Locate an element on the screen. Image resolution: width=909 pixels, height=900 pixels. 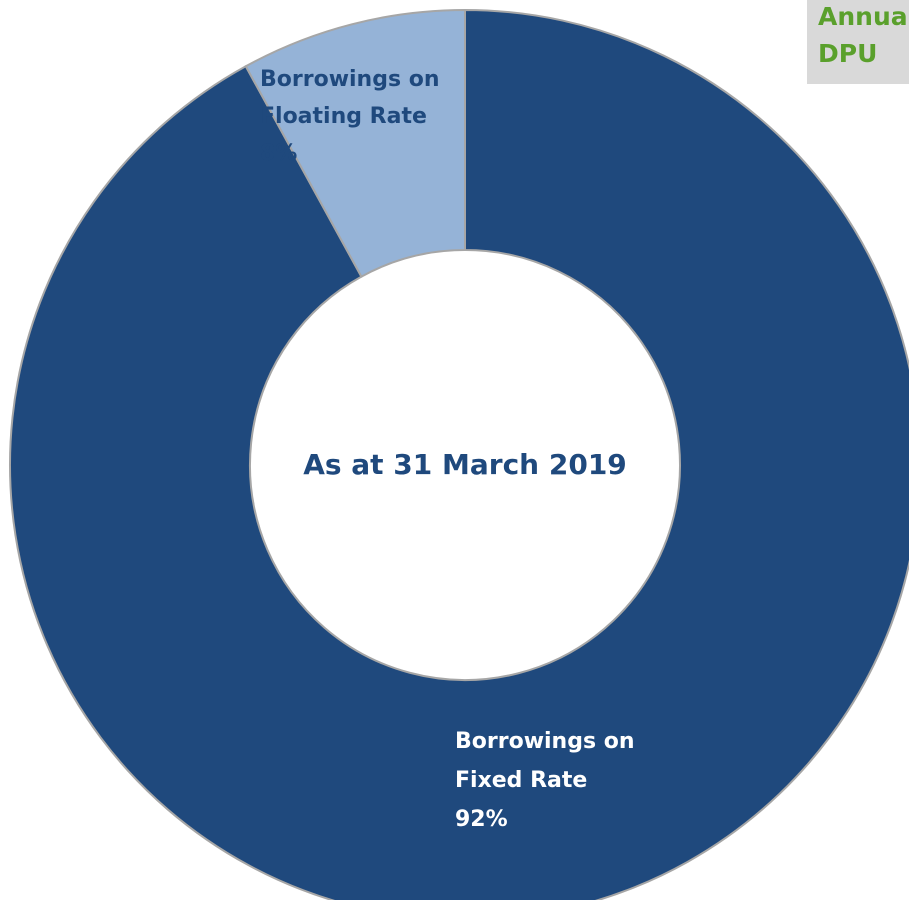
fixed-rate-label-line1: Borrowings on is located at coordinates (545, 741).